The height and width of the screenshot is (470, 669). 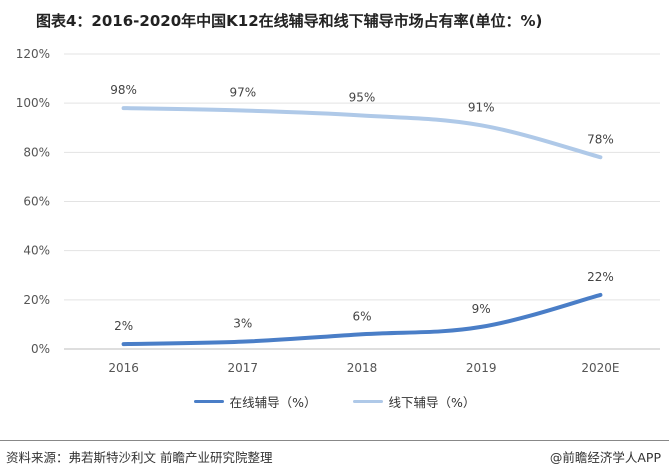 I want to click on legend-label-online: 在线辅导（%）, so click(x=273, y=402).